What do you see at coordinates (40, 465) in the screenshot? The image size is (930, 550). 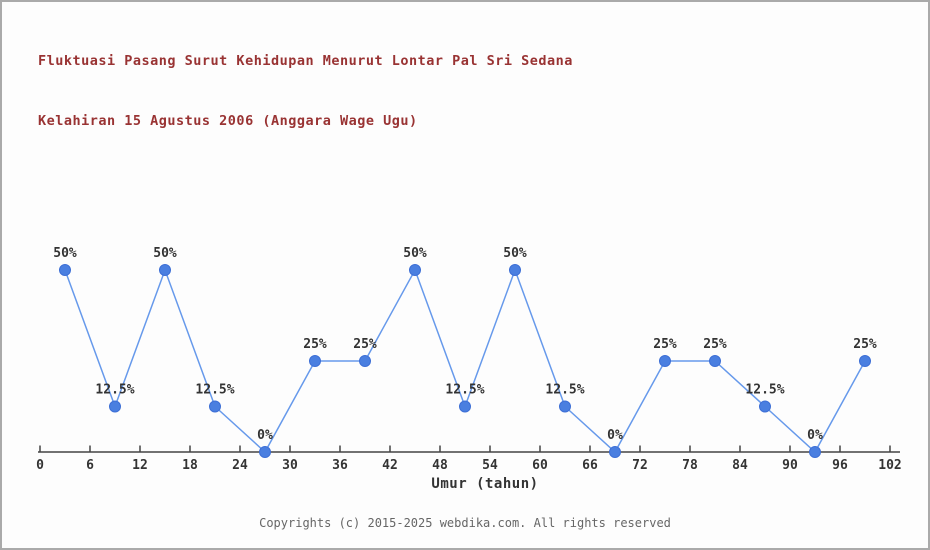 I see `x-axis-tick-label: 0` at bounding box center [40, 465].